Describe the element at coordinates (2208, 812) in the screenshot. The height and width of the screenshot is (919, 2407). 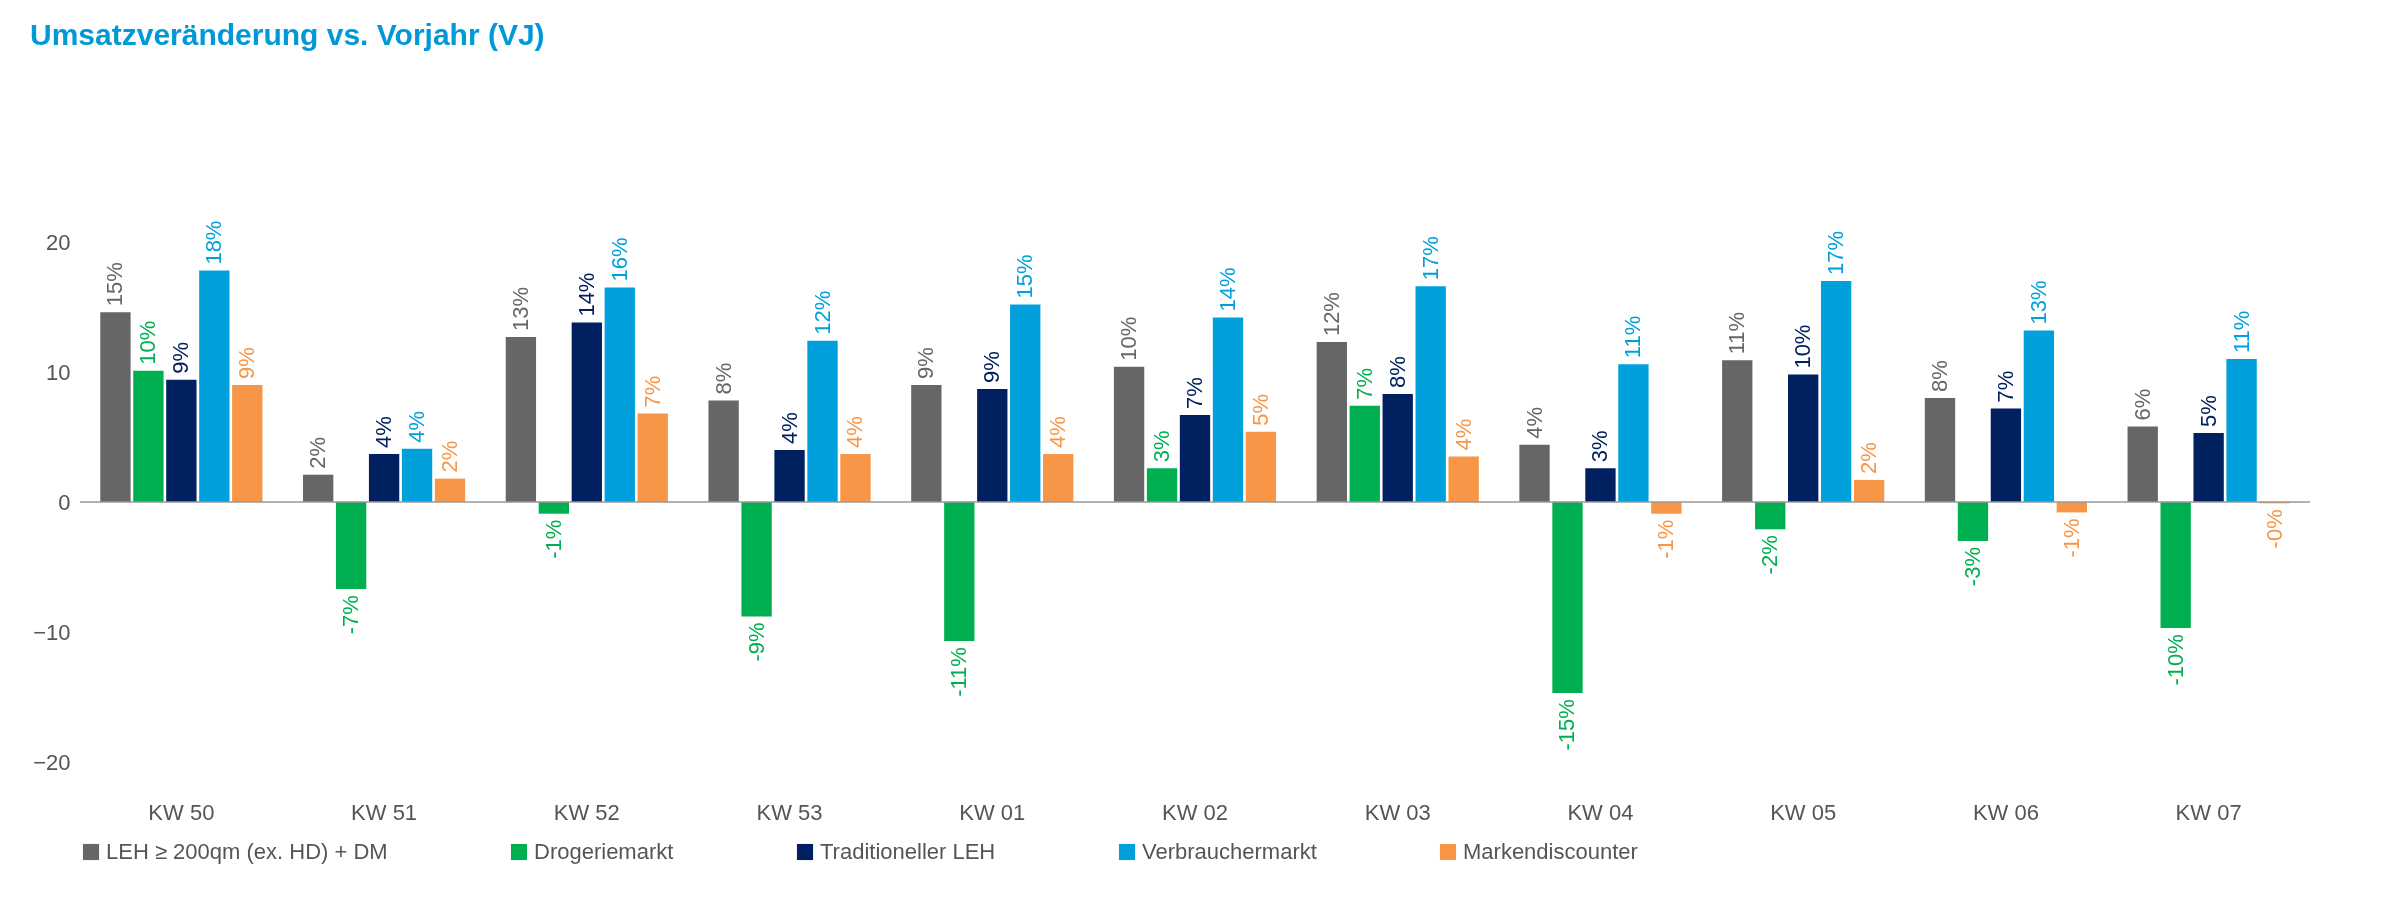
I see `x-tick-label: KW 07` at that location.